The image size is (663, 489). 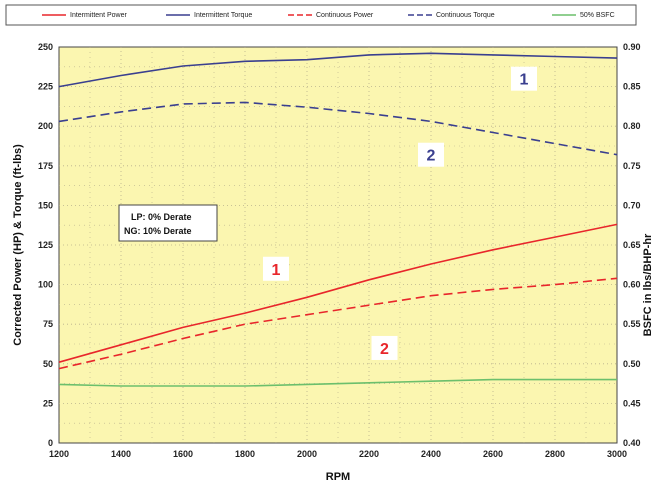 I want to click on y2-tick-label: 0.75, so click(x=632, y=166).